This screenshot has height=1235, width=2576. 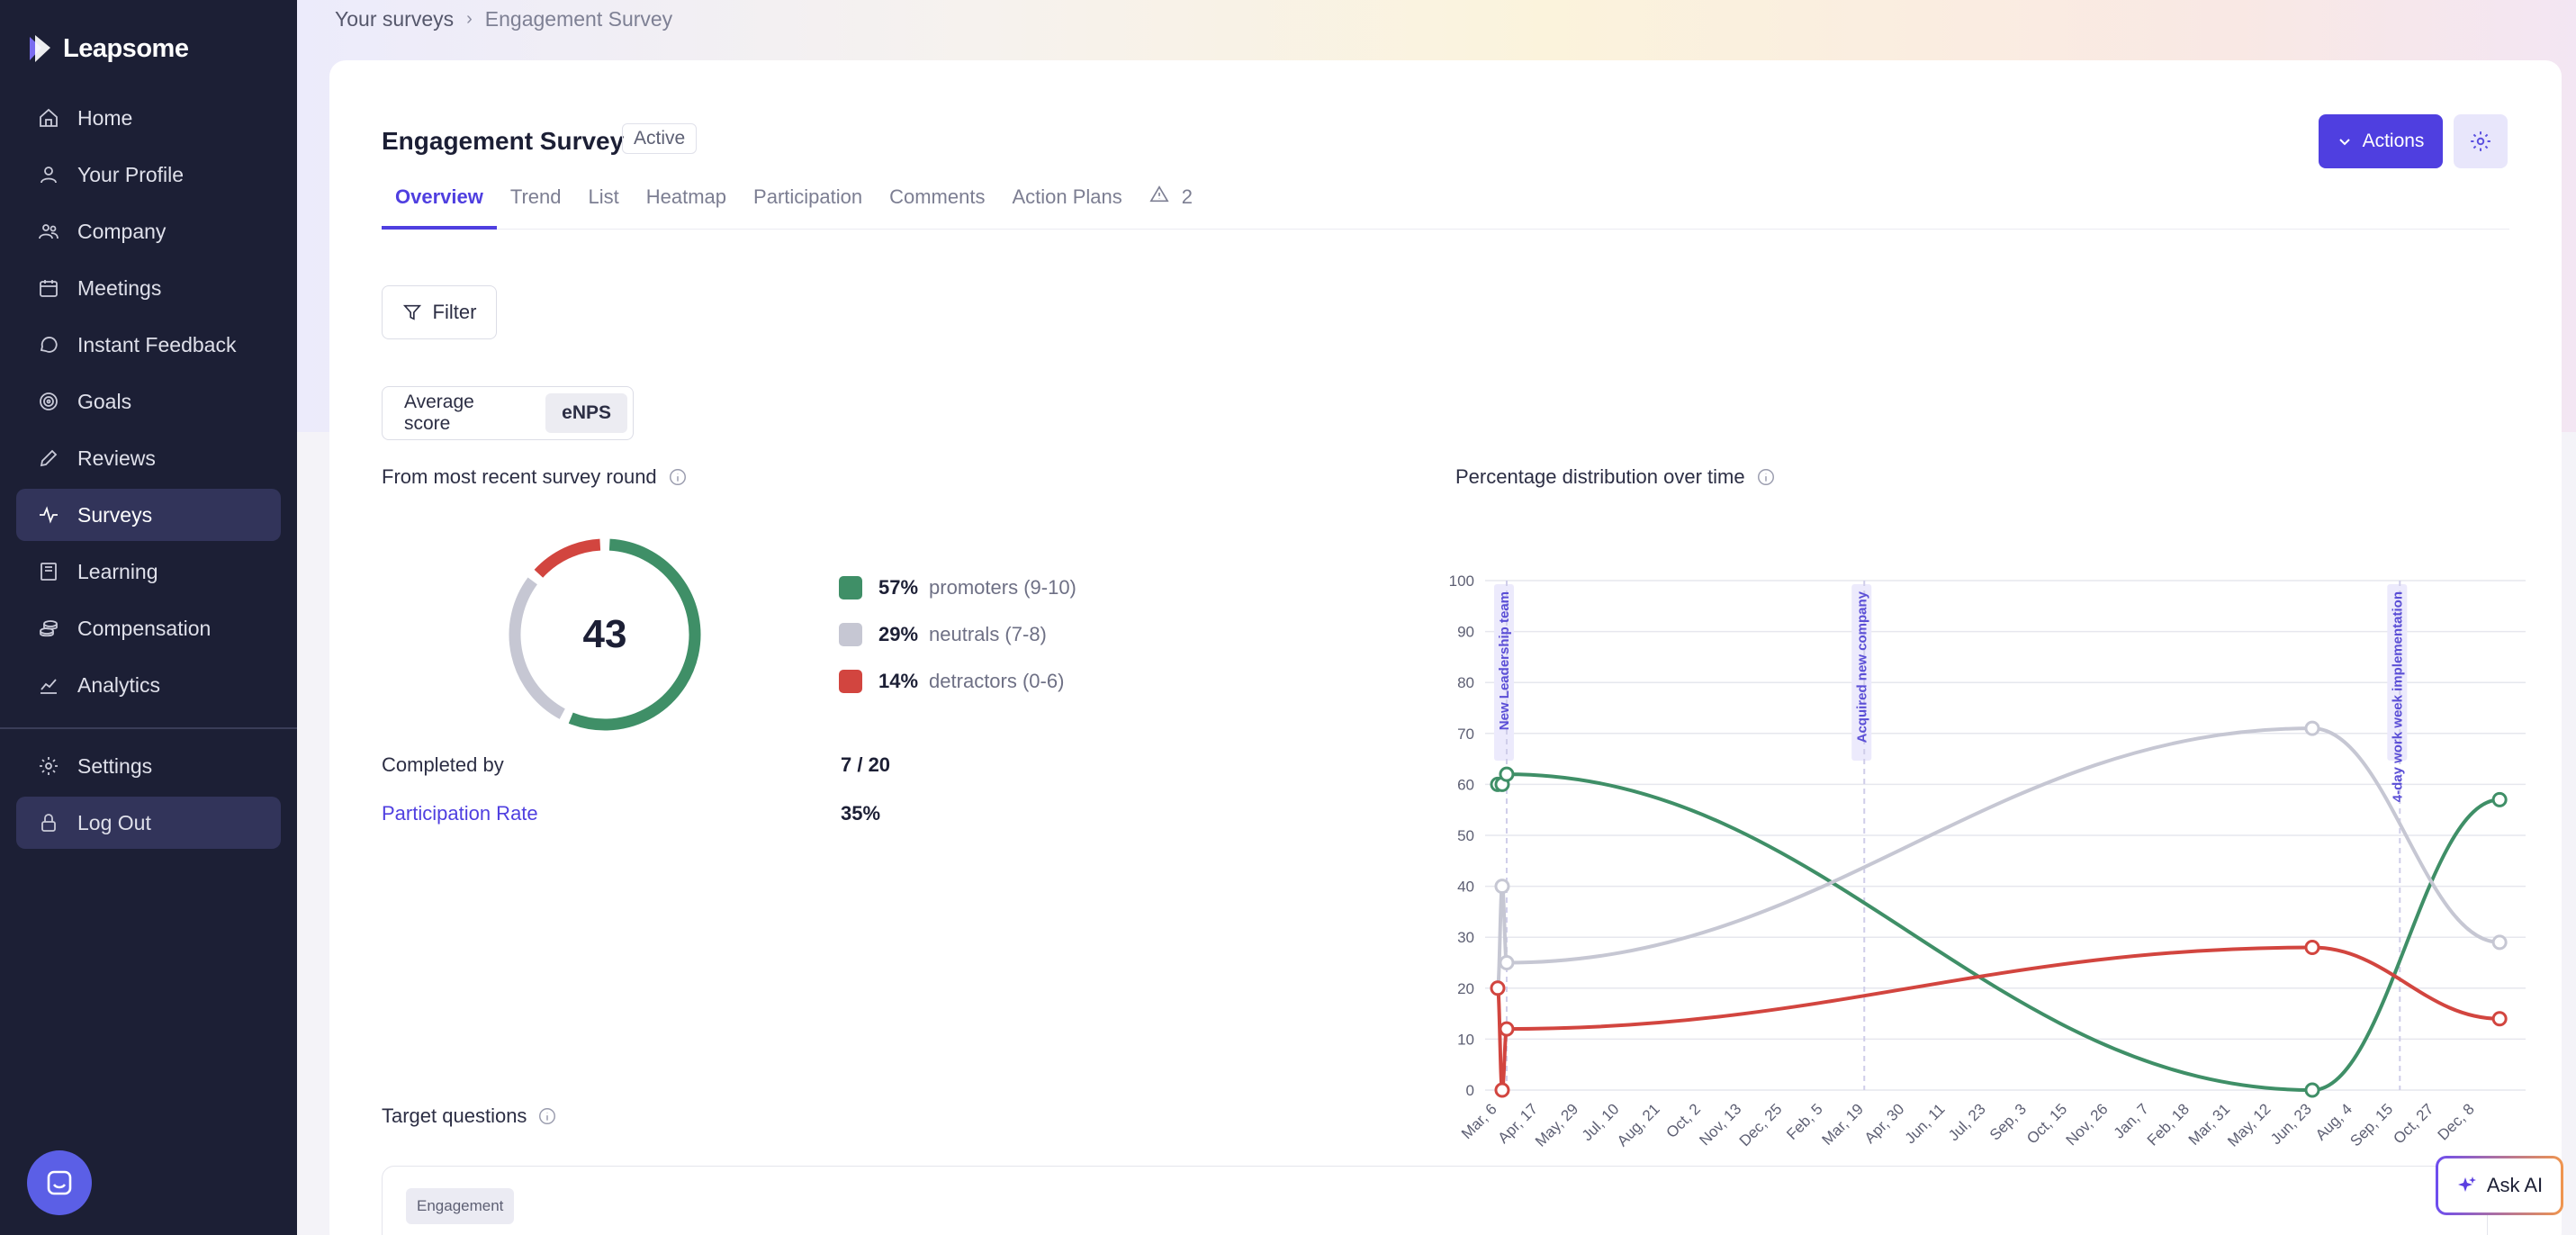 What do you see at coordinates (1187, 196) in the screenshot?
I see `warning-count: 2` at bounding box center [1187, 196].